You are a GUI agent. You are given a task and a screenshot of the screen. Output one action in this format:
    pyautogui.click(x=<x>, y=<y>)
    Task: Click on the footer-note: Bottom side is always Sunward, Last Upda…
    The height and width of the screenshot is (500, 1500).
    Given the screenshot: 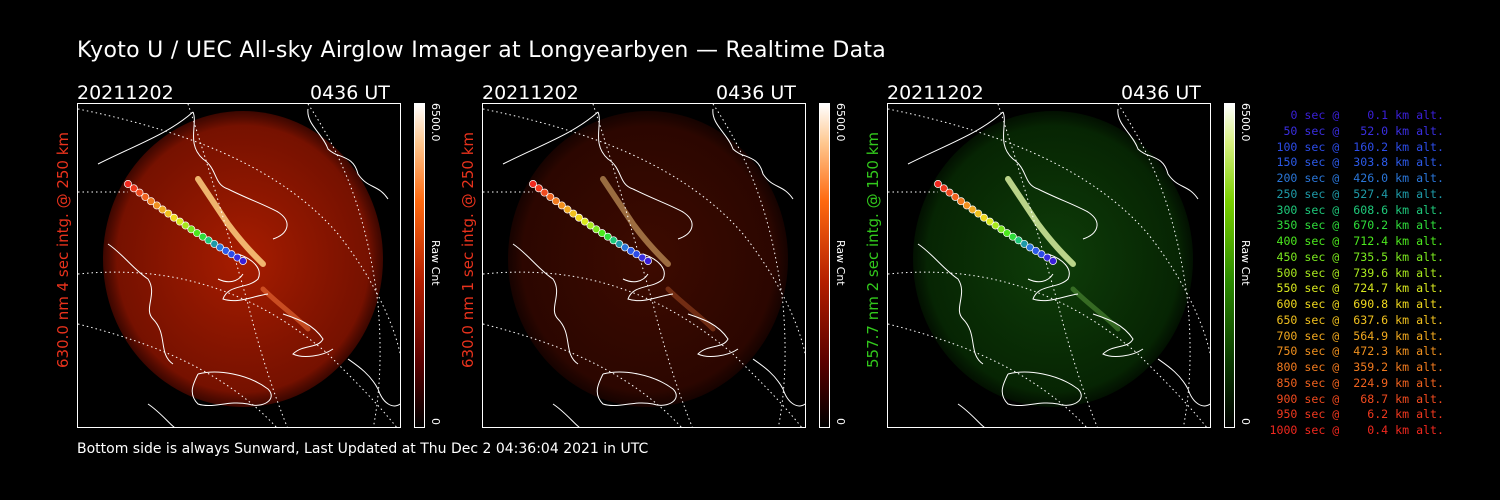 What is the action you would take?
    pyautogui.click(x=363, y=449)
    